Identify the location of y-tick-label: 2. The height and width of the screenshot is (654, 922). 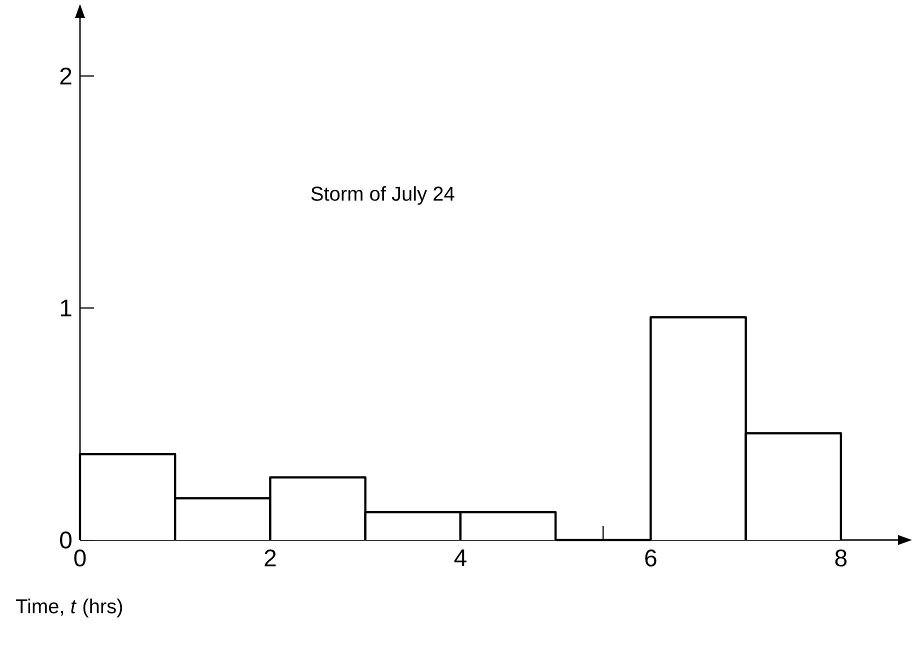
(66, 76).